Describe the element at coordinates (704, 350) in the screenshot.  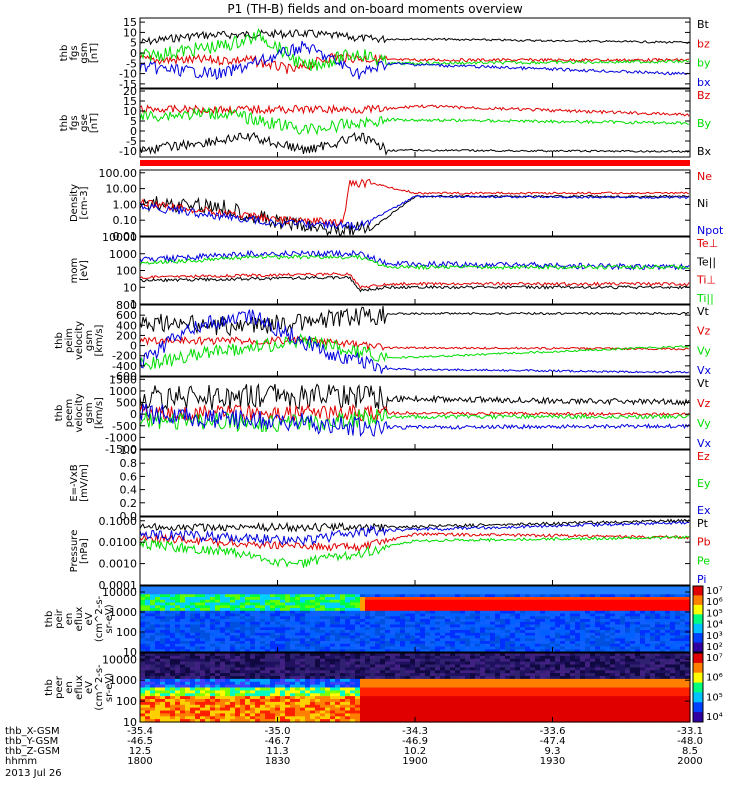
I see `legend-entry: Vy` at that location.